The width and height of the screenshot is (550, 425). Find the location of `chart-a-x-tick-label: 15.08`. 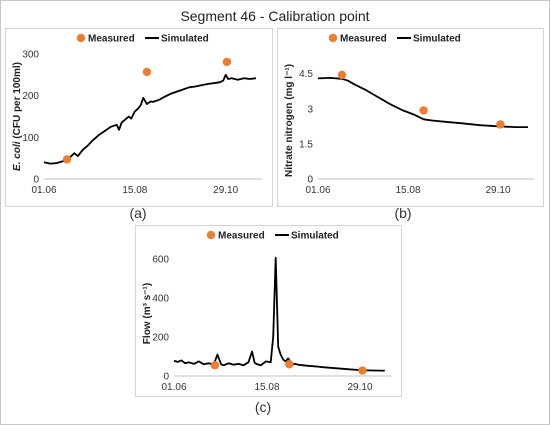

chart-a-x-tick-label: 15.08 is located at coordinates (134, 190).